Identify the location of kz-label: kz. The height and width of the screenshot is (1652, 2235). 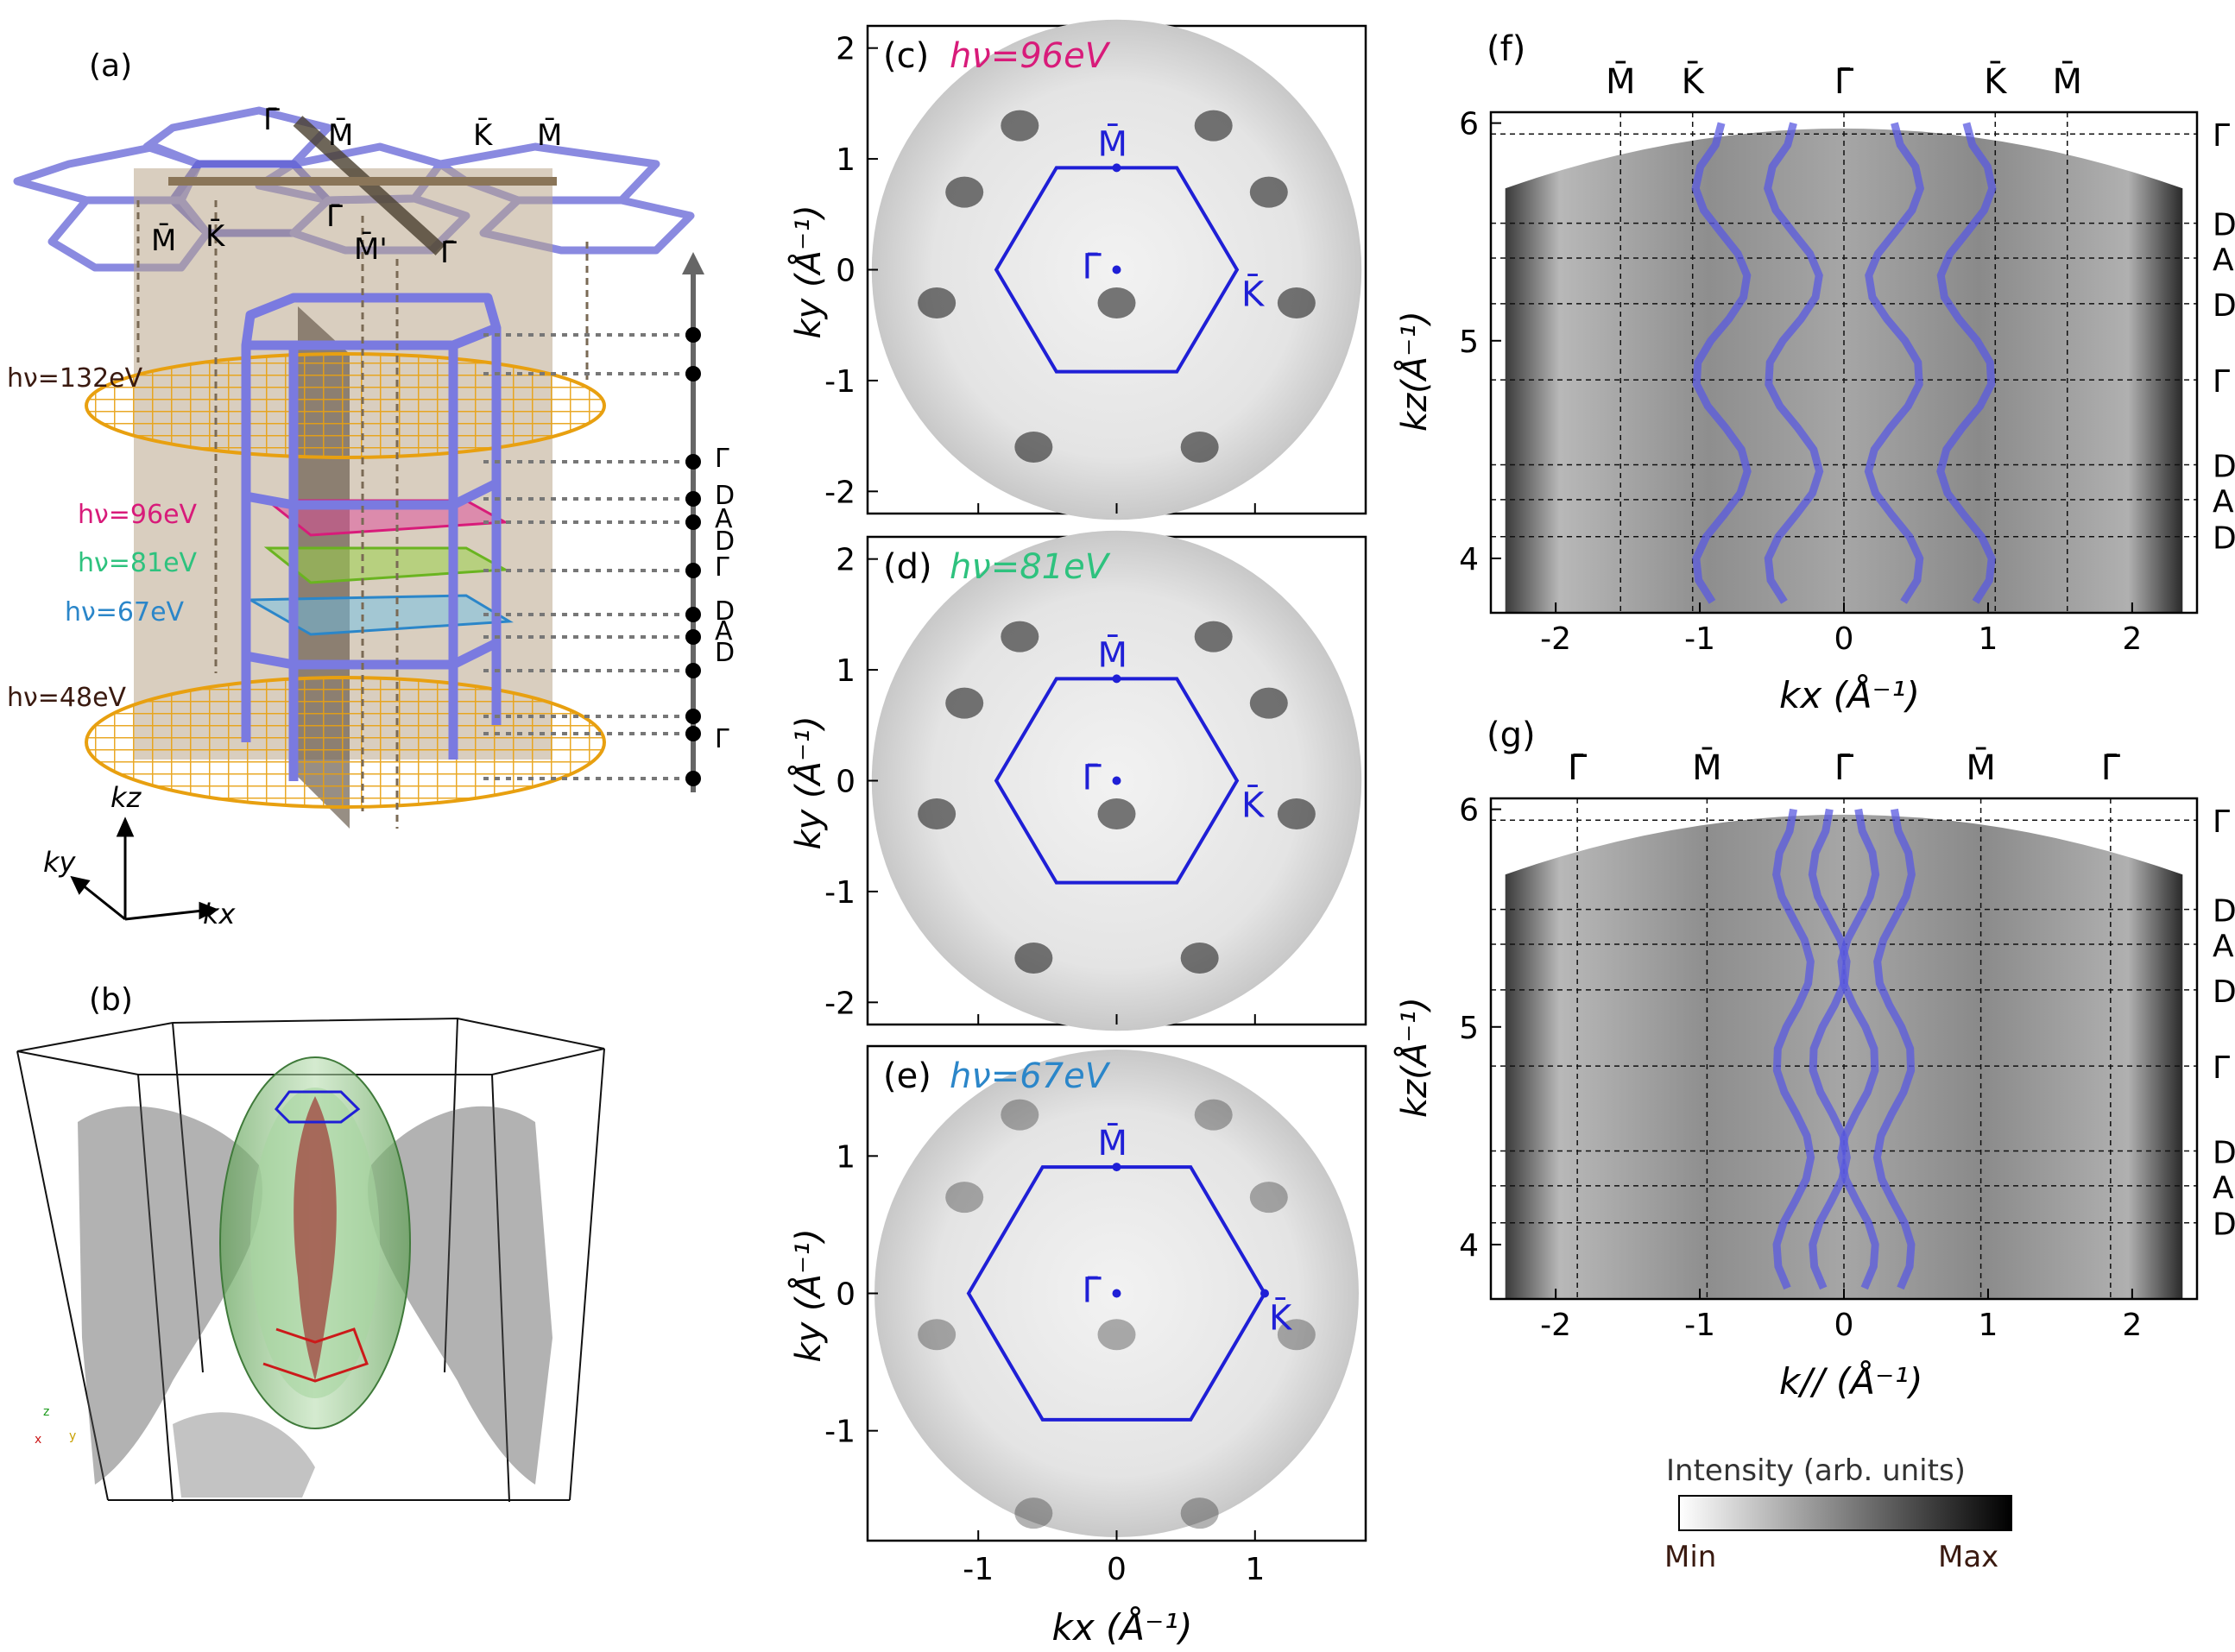
(126, 797).